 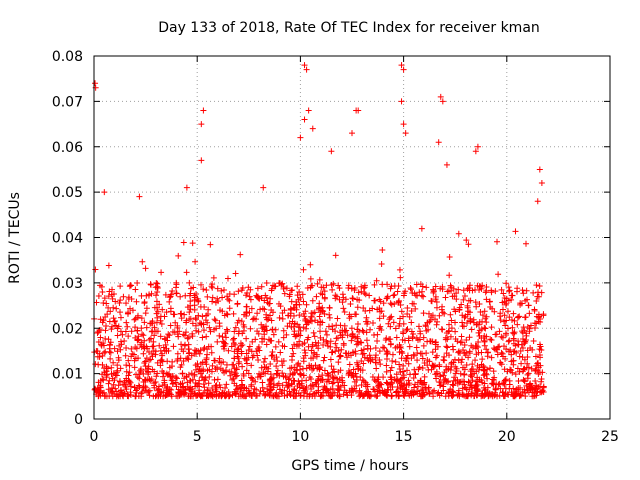 What do you see at coordinates (67, 239) in the screenshot?
I see `y-tick-label: 0.04` at bounding box center [67, 239].